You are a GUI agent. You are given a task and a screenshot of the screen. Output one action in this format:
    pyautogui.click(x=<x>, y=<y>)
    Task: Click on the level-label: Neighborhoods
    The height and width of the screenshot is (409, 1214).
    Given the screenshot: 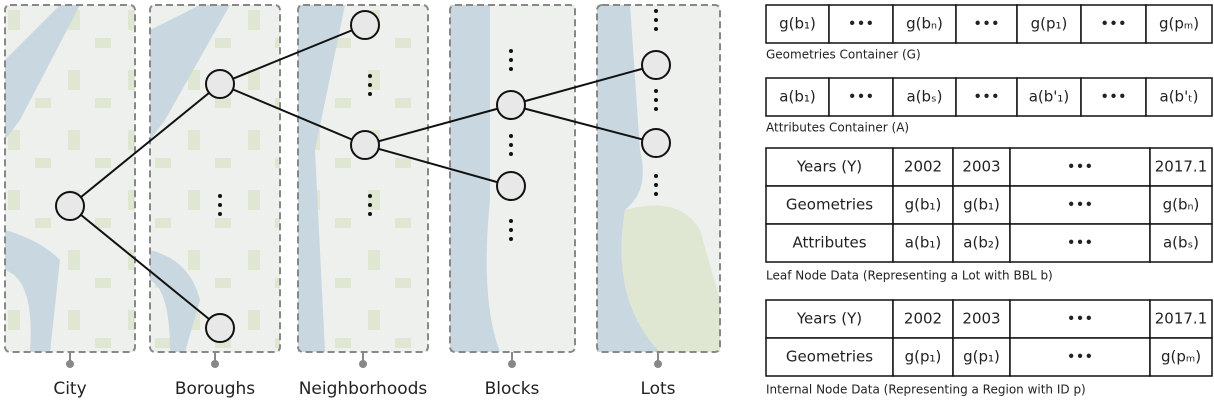 What is the action you would take?
    pyautogui.click(x=363, y=389)
    